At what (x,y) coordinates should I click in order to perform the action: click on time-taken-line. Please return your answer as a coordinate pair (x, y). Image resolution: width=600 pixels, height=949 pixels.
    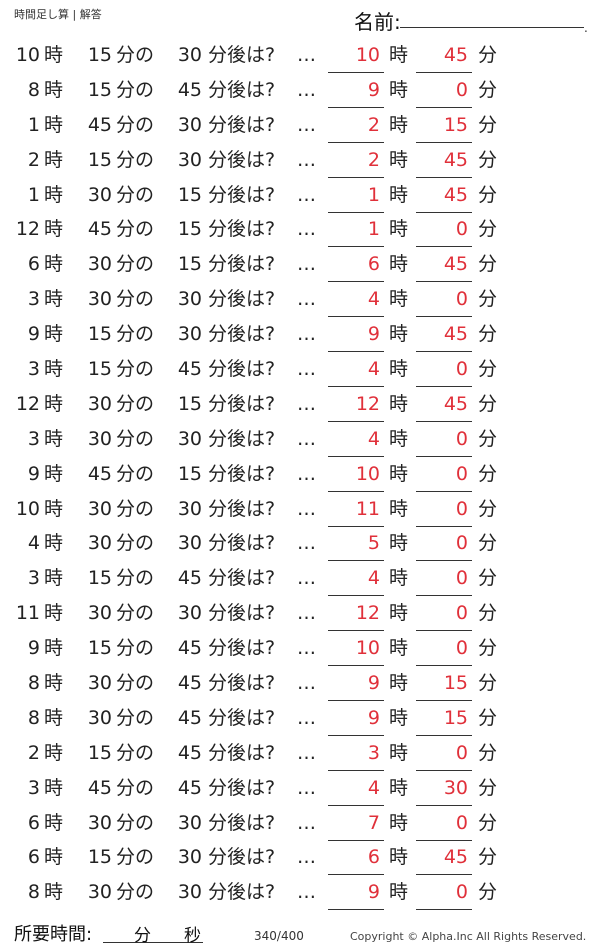
    Looking at the image, I should click on (153, 942).